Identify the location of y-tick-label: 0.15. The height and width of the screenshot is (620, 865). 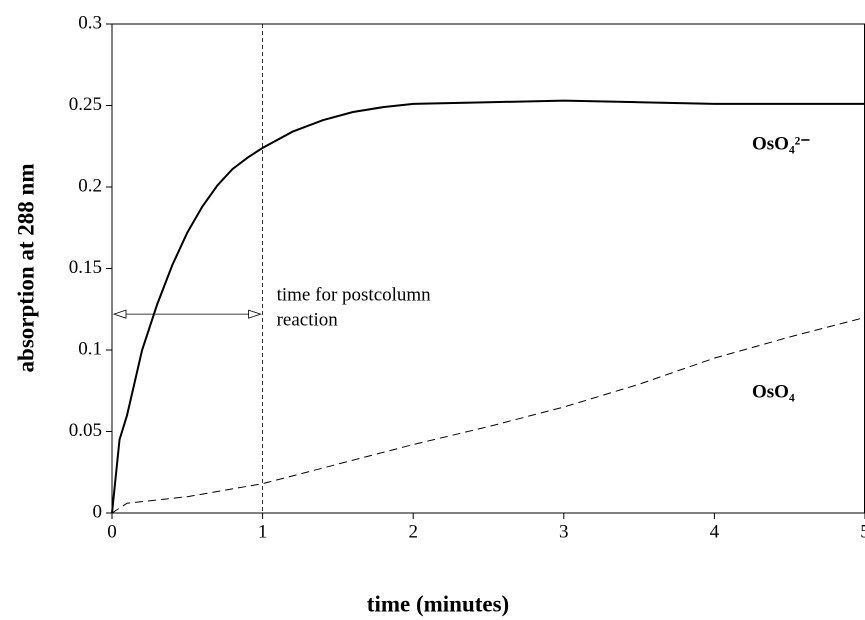
(85, 267).